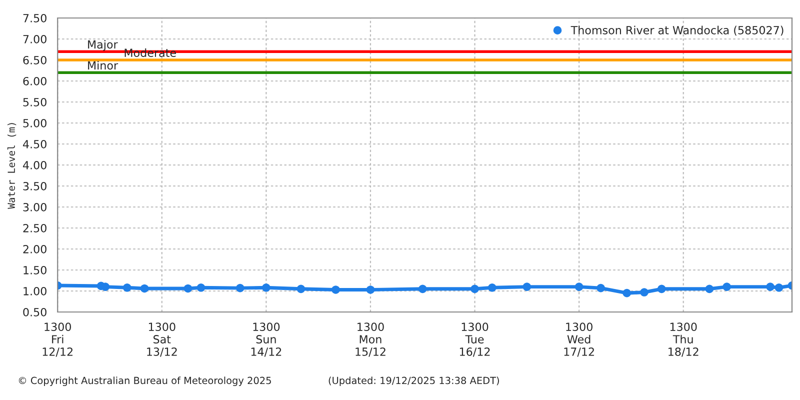 Image resolution: width=800 pixels, height=400 pixels. Describe the element at coordinates (162, 339) in the screenshot. I see `x-tick-label: 1300 Sat 13/12` at that location.